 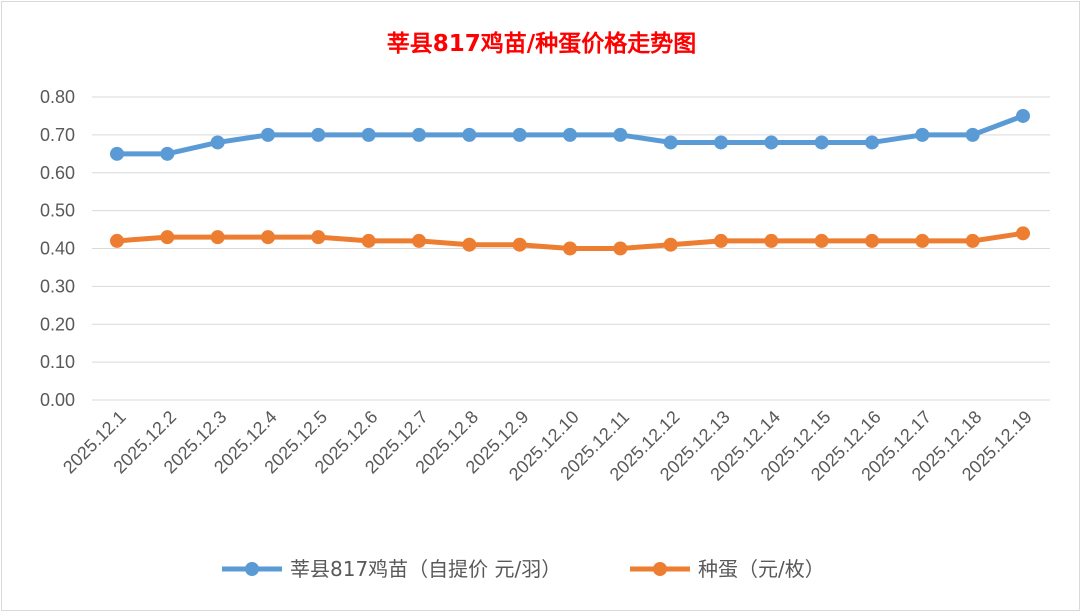 What do you see at coordinates (425, 569) in the screenshot?
I see `legend-label: 莘县817鸡苗（自提价 元/羽）` at bounding box center [425, 569].